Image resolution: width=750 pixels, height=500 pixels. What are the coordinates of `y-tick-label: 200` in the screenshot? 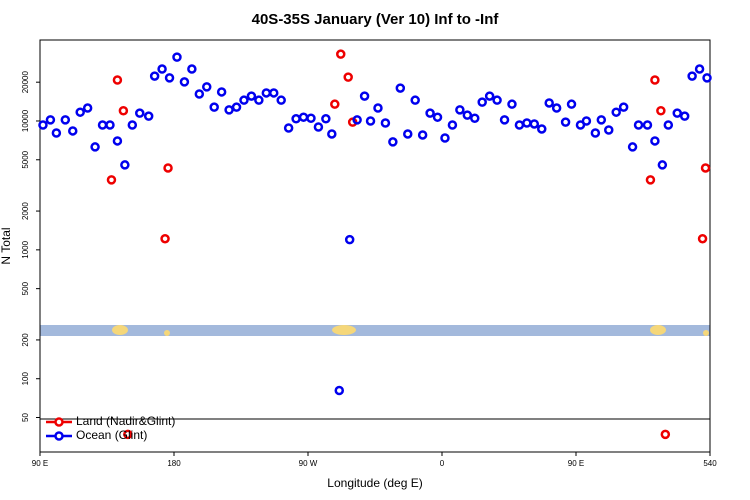 It's located at (25, 340).